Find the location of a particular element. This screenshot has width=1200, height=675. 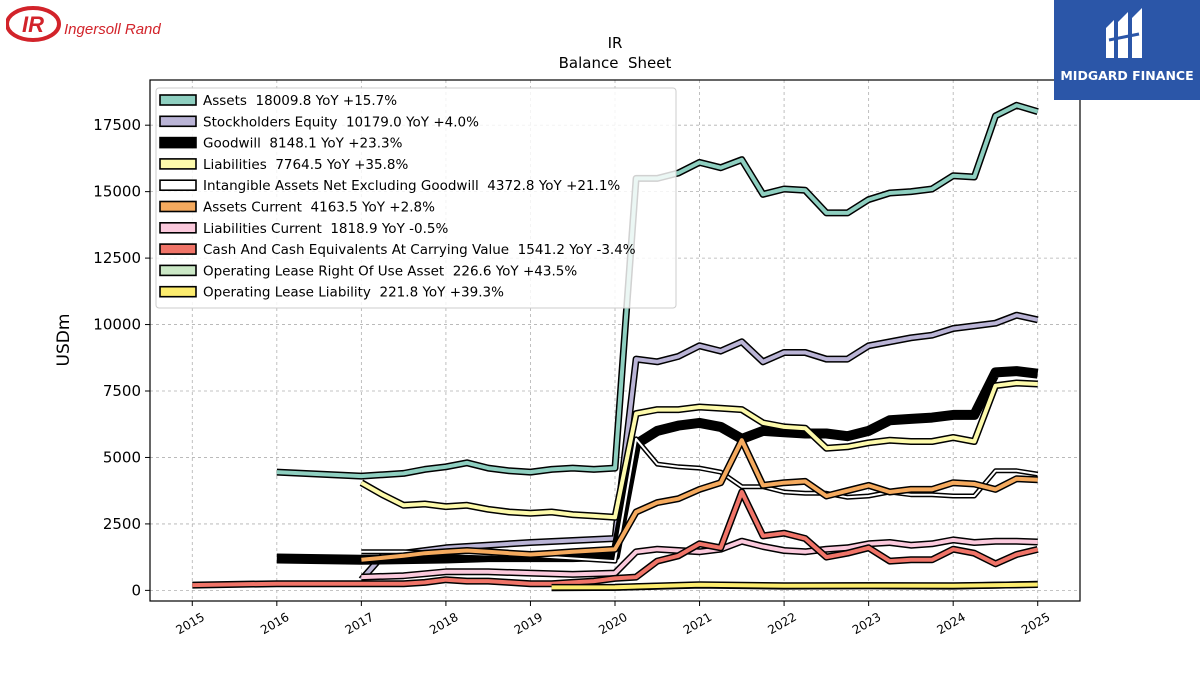

legend-label: Goodwill 8148.1 YoY +23.3% is located at coordinates (303, 144).